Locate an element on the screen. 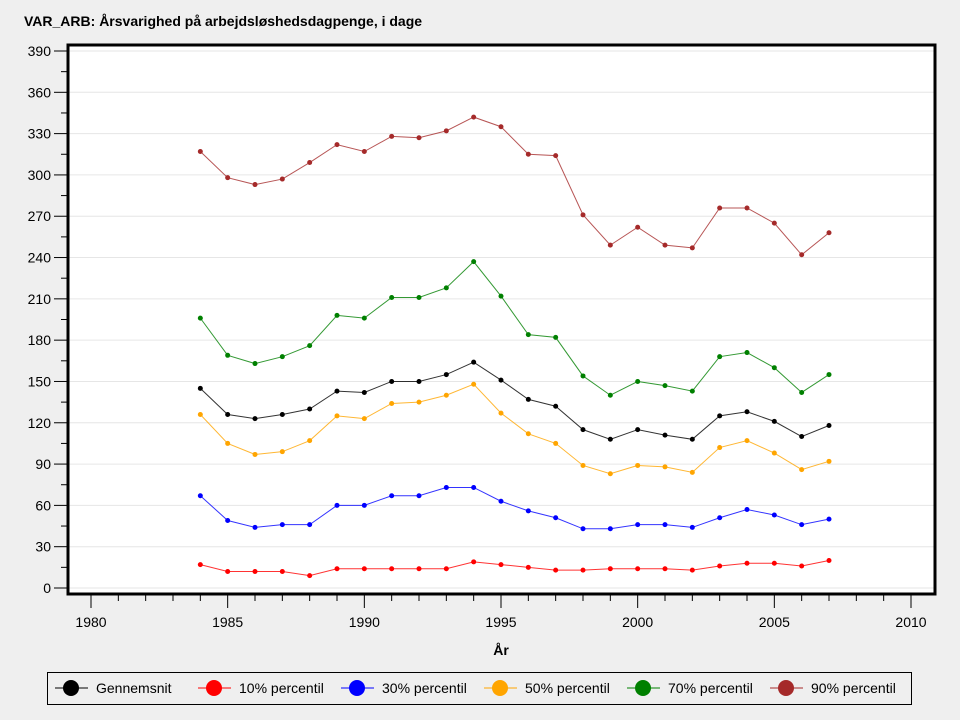 This screenshot has height=720, width=960. y-tick-label: 270 is located at coordinates (40, 216).